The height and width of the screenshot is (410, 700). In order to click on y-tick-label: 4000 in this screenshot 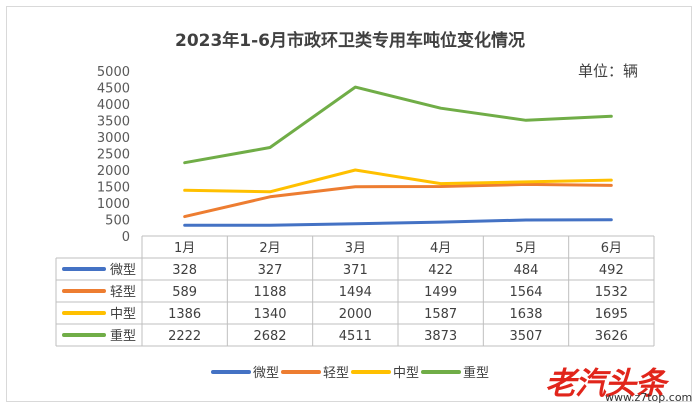, I will do `click(113, 105)`.